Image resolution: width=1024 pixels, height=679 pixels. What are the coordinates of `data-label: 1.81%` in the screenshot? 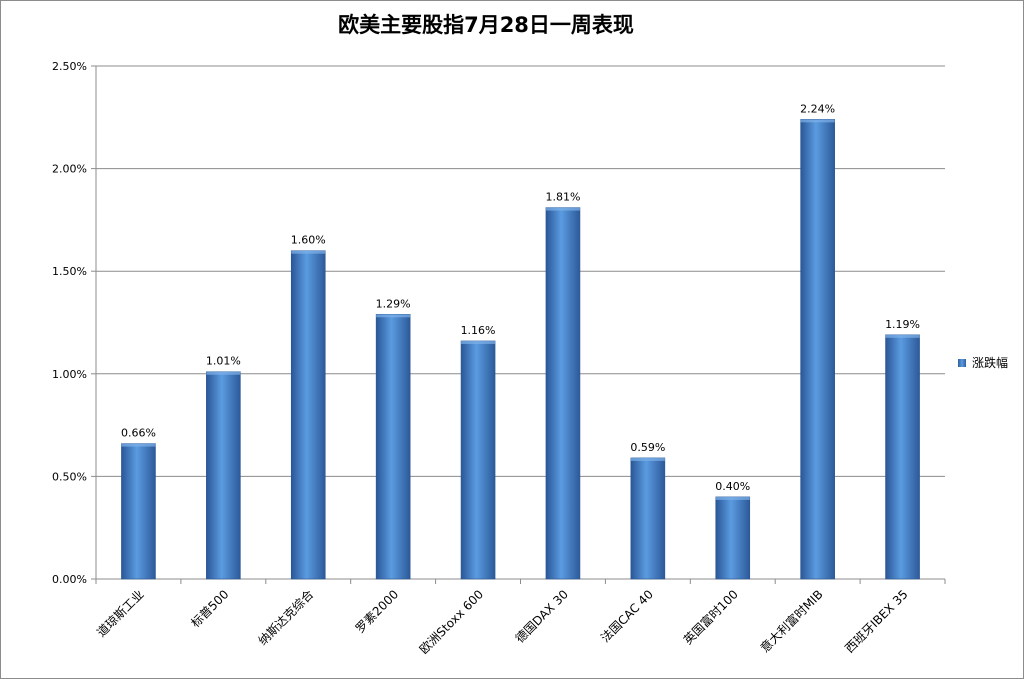 It's located at (562, 197).